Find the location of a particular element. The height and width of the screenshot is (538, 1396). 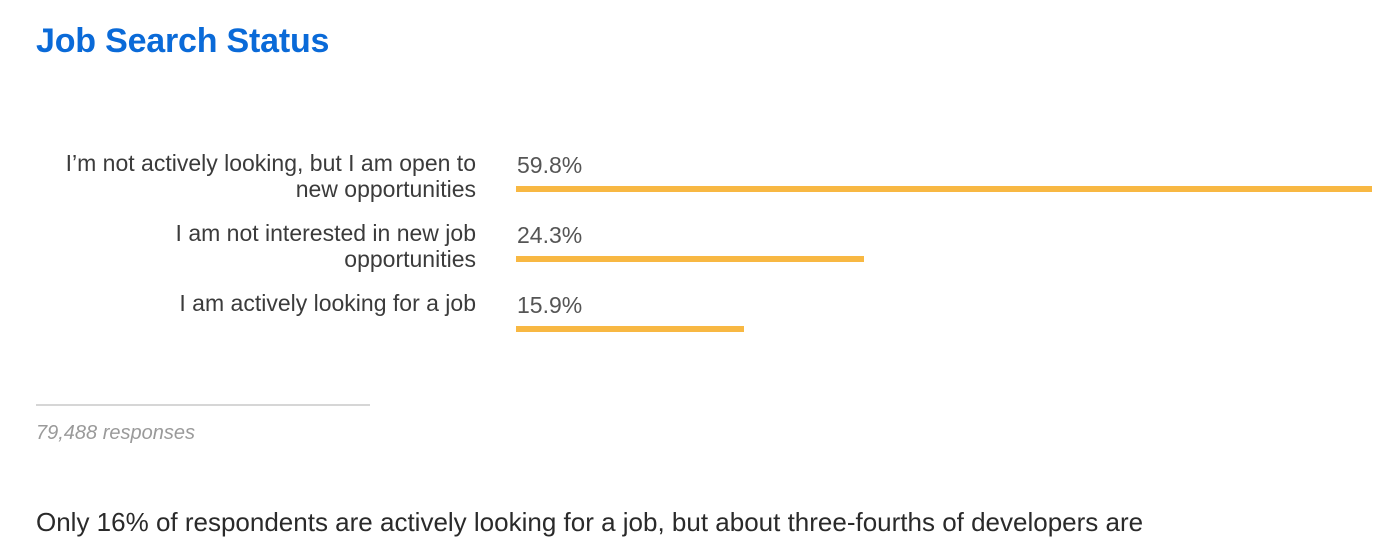

response-count: 79,488 responses is located at coordinates (116, 433).